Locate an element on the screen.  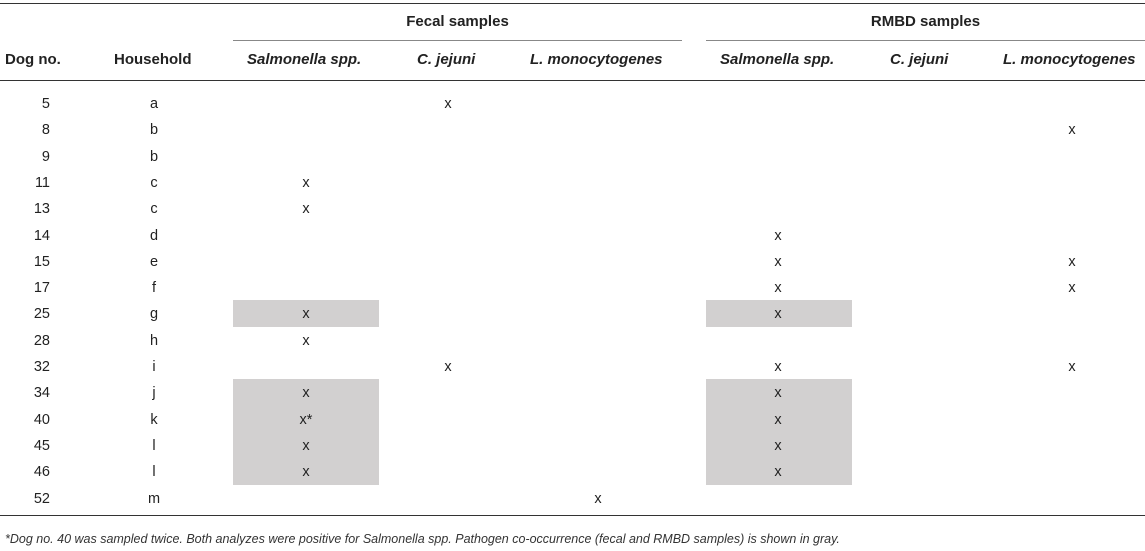
col-header-dog-no: Dog no. is located at coordinates (33, 59).